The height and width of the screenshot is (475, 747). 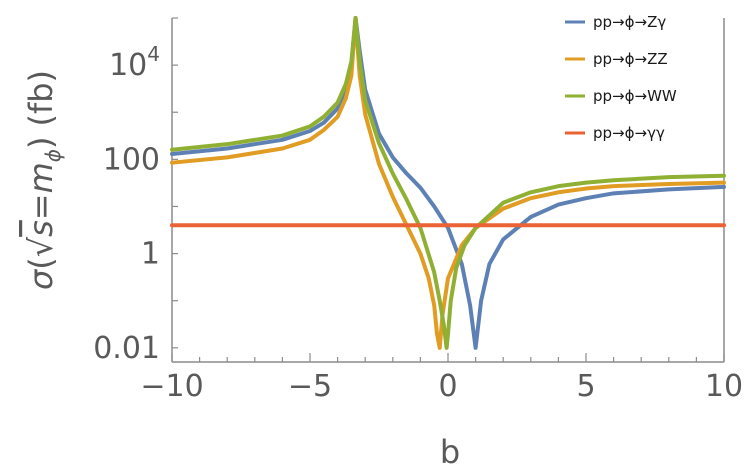 What do you see at coordinates (630, 59) in the screenshot?
I see `legend-label: pp→ϕ→ZZ` at bounding box center [630, 59].